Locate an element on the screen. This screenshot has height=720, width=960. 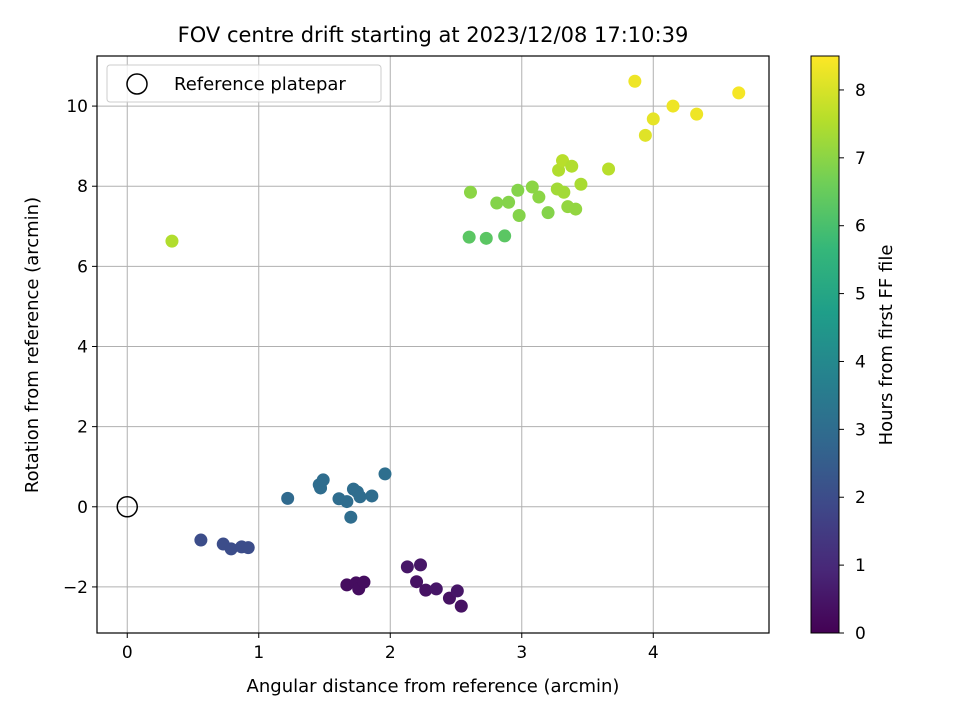
x-tick-label: 3 is located at coordinates (521, 653).